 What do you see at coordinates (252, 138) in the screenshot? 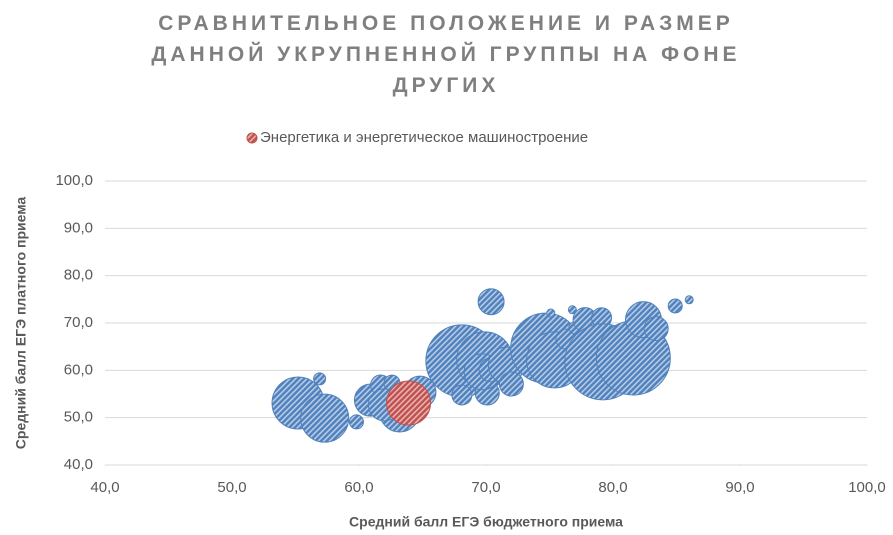
I see `legend-marker` at bounding box center [252, 138].